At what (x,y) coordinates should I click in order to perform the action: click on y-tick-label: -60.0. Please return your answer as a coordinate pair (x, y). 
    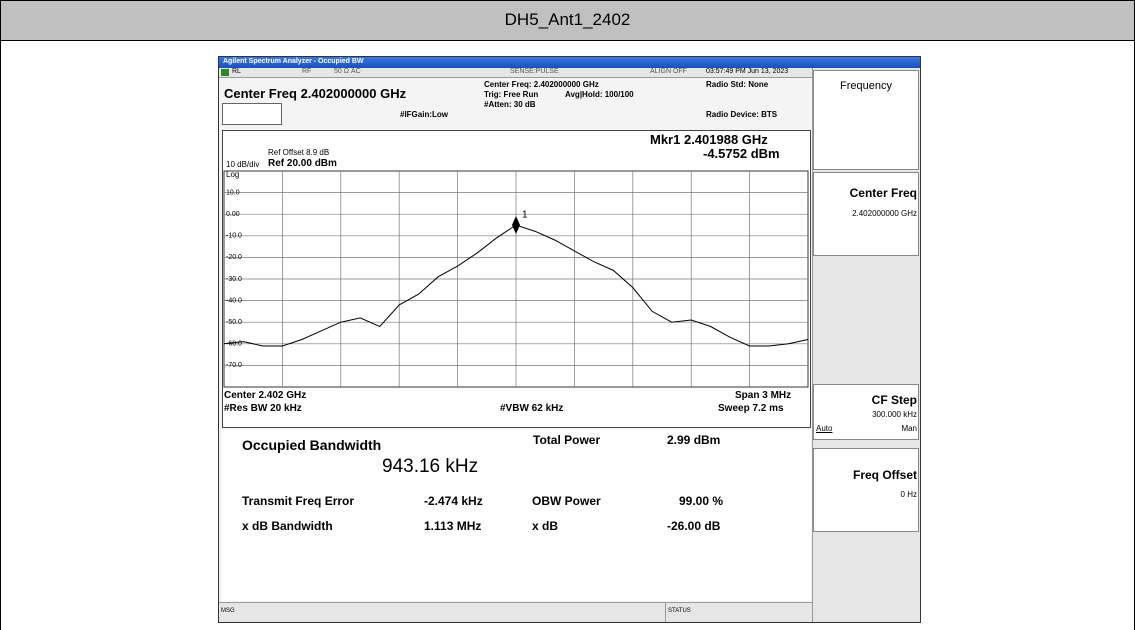
    Looking at the image, I should click on (234, 344).